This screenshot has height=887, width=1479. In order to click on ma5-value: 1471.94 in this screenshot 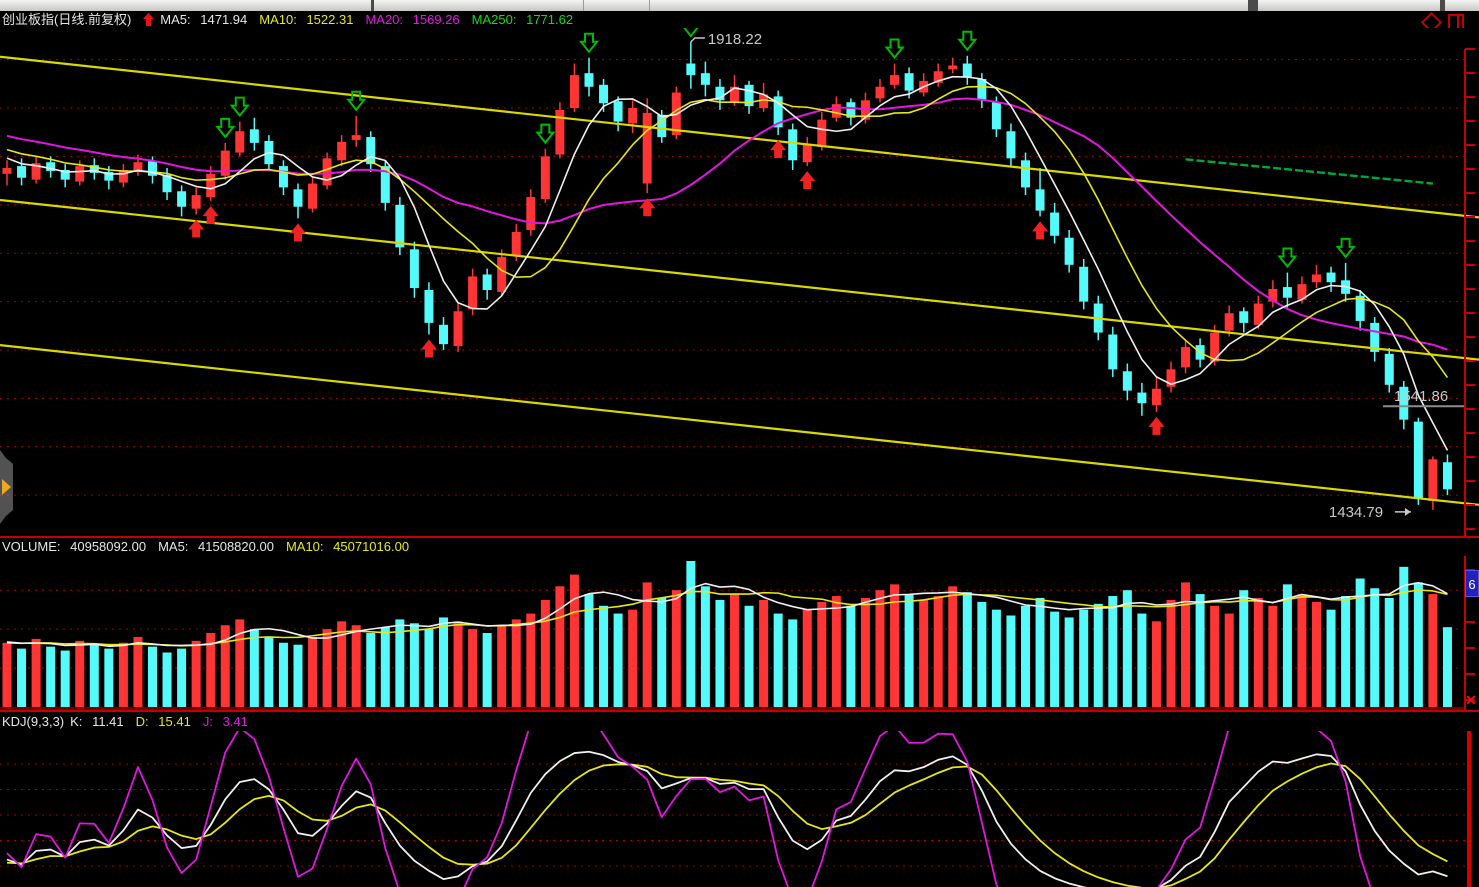, I will do `click(224, 19)`.